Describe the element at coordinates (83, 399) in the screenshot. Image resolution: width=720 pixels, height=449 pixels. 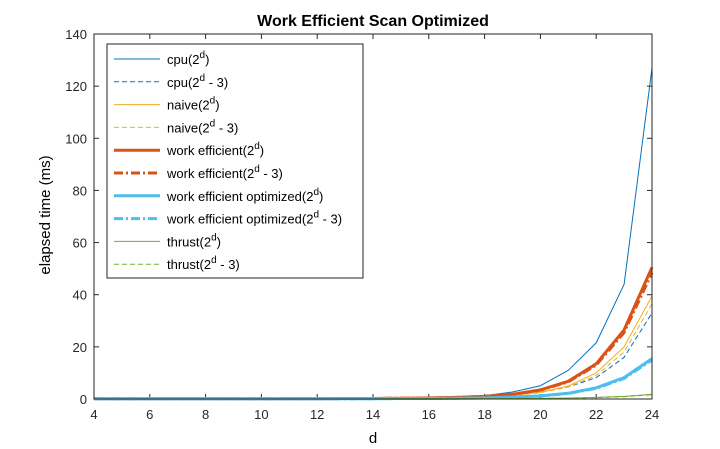
I see `y-tick-label: 0` at that location.